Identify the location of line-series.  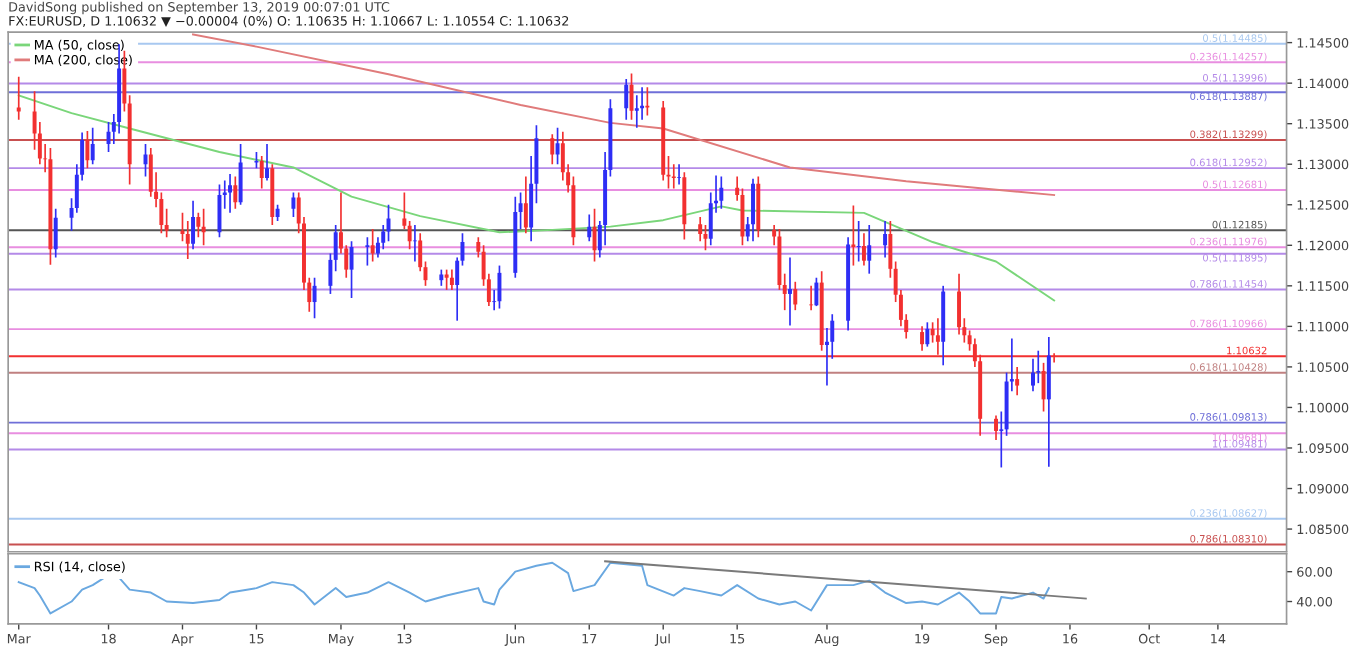
(533, 588).